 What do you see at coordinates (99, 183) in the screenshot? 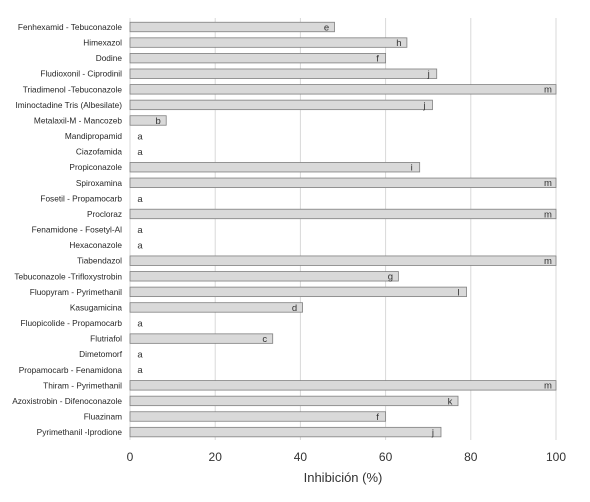
I see `category-label: Spiroxamina` at bounding box center [99, 183].